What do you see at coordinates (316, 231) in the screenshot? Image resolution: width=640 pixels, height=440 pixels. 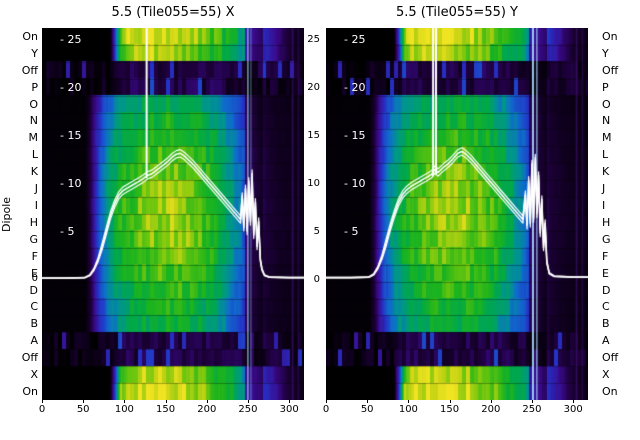 I see `between-ytick-label: 5` at bounding box center [316, 231].